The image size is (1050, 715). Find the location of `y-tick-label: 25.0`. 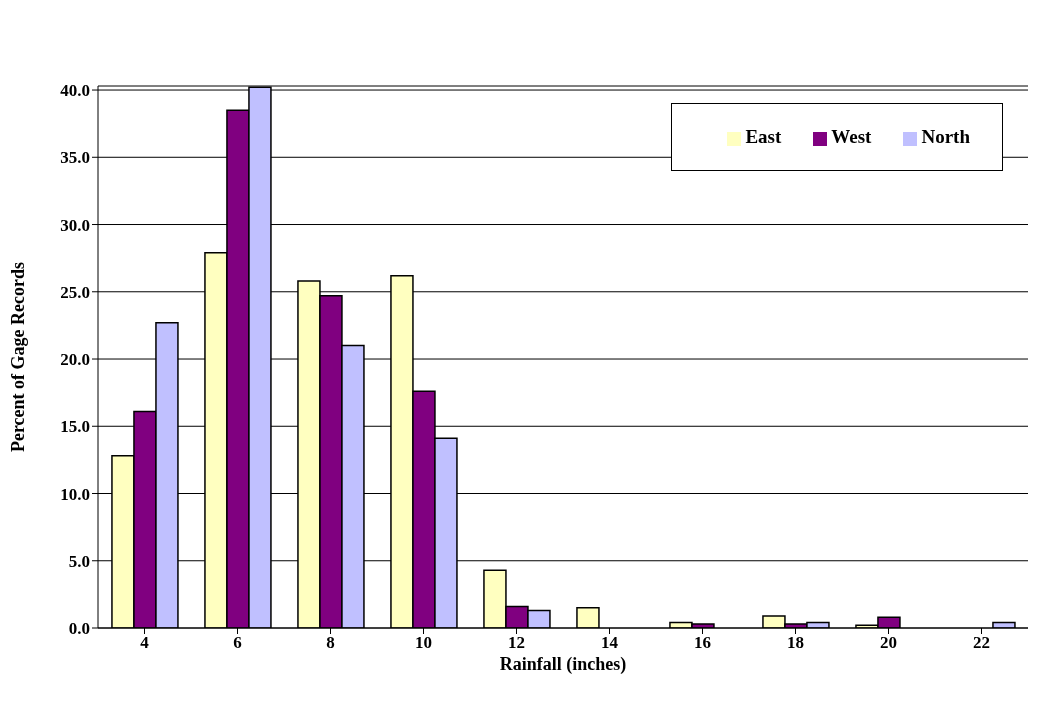

y-tick-label: 25.0 is located at coordinates (75, 292).